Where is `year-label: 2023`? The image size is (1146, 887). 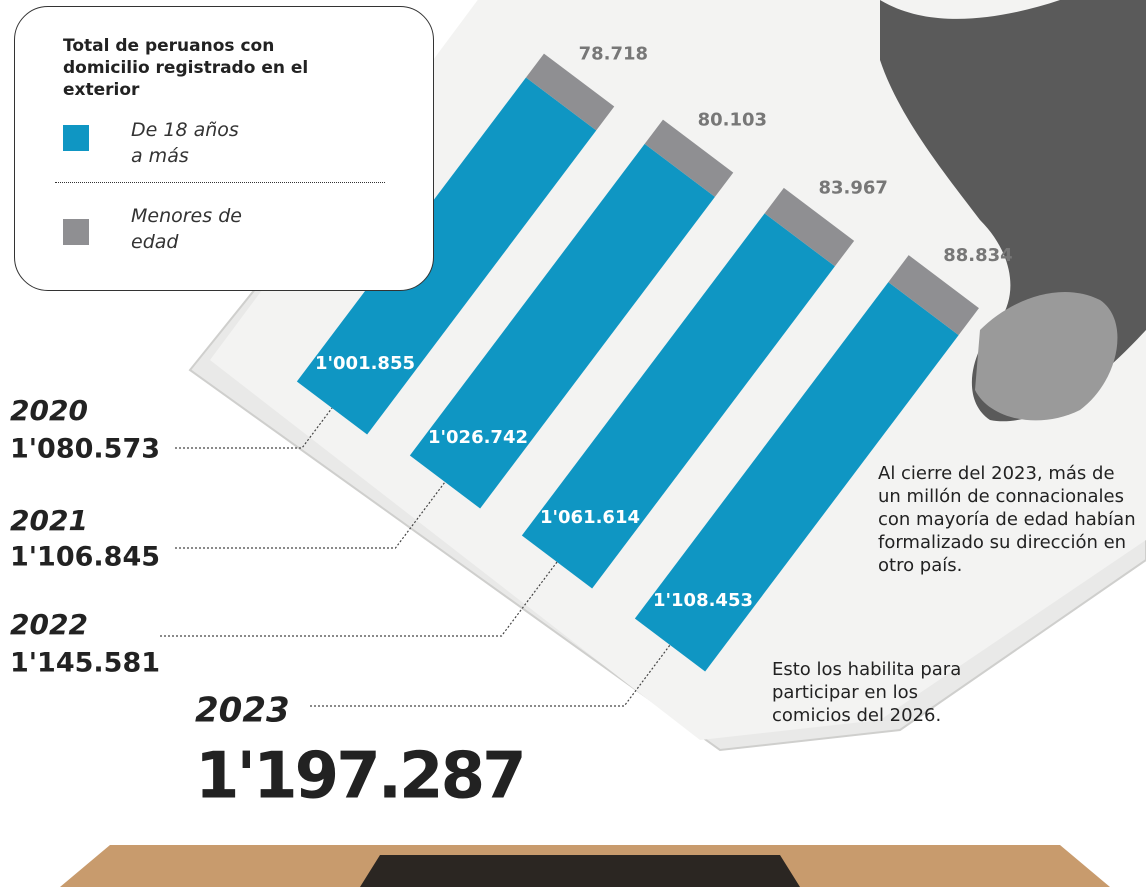 year-label: 2023 is located at coordinates (242, 711).